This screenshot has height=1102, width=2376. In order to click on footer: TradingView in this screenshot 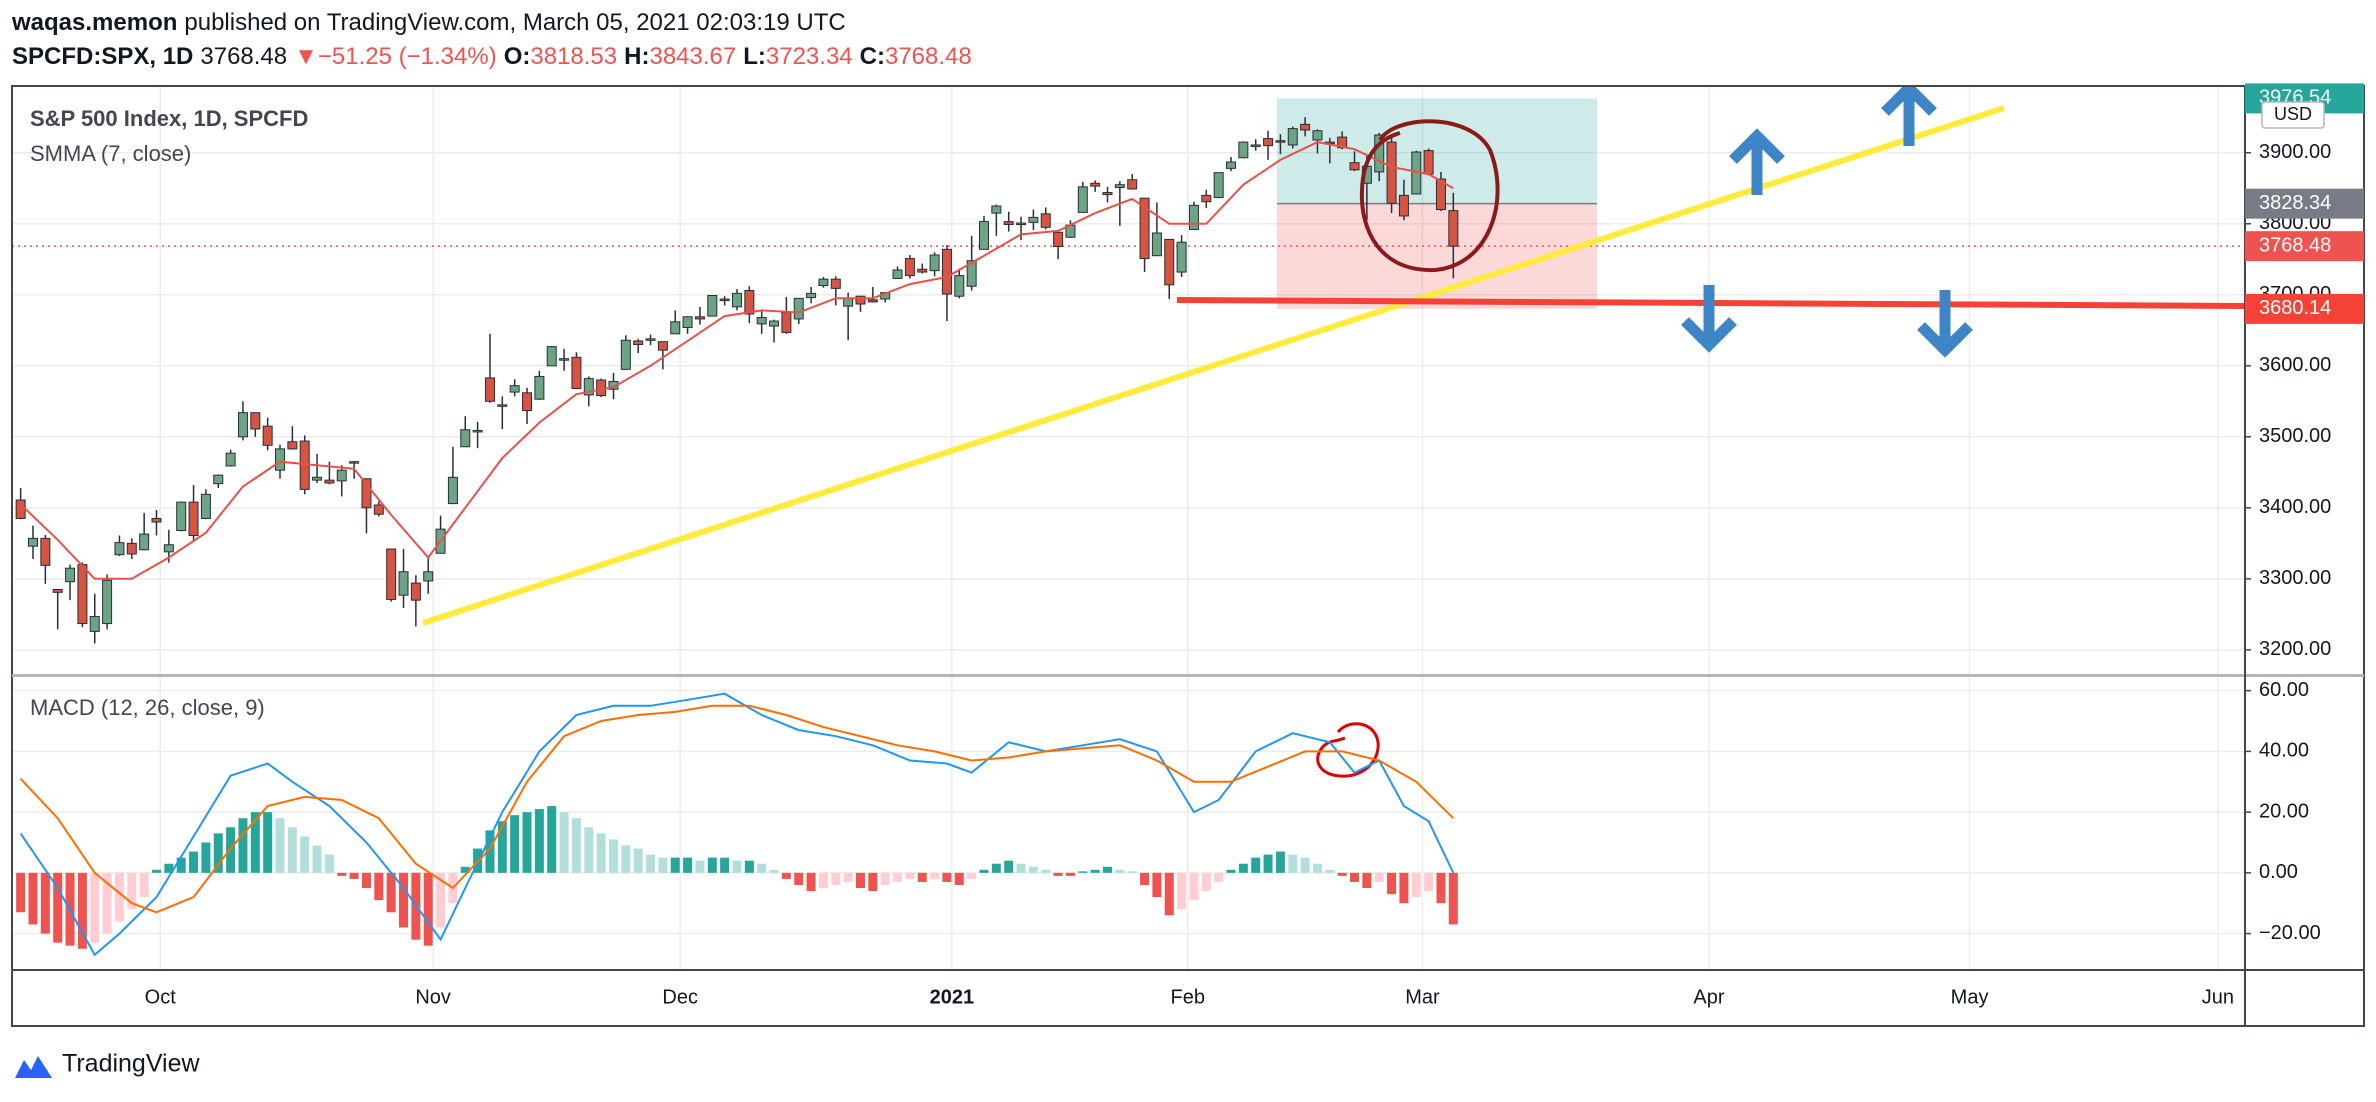, I will do `click(108, 1064)`.